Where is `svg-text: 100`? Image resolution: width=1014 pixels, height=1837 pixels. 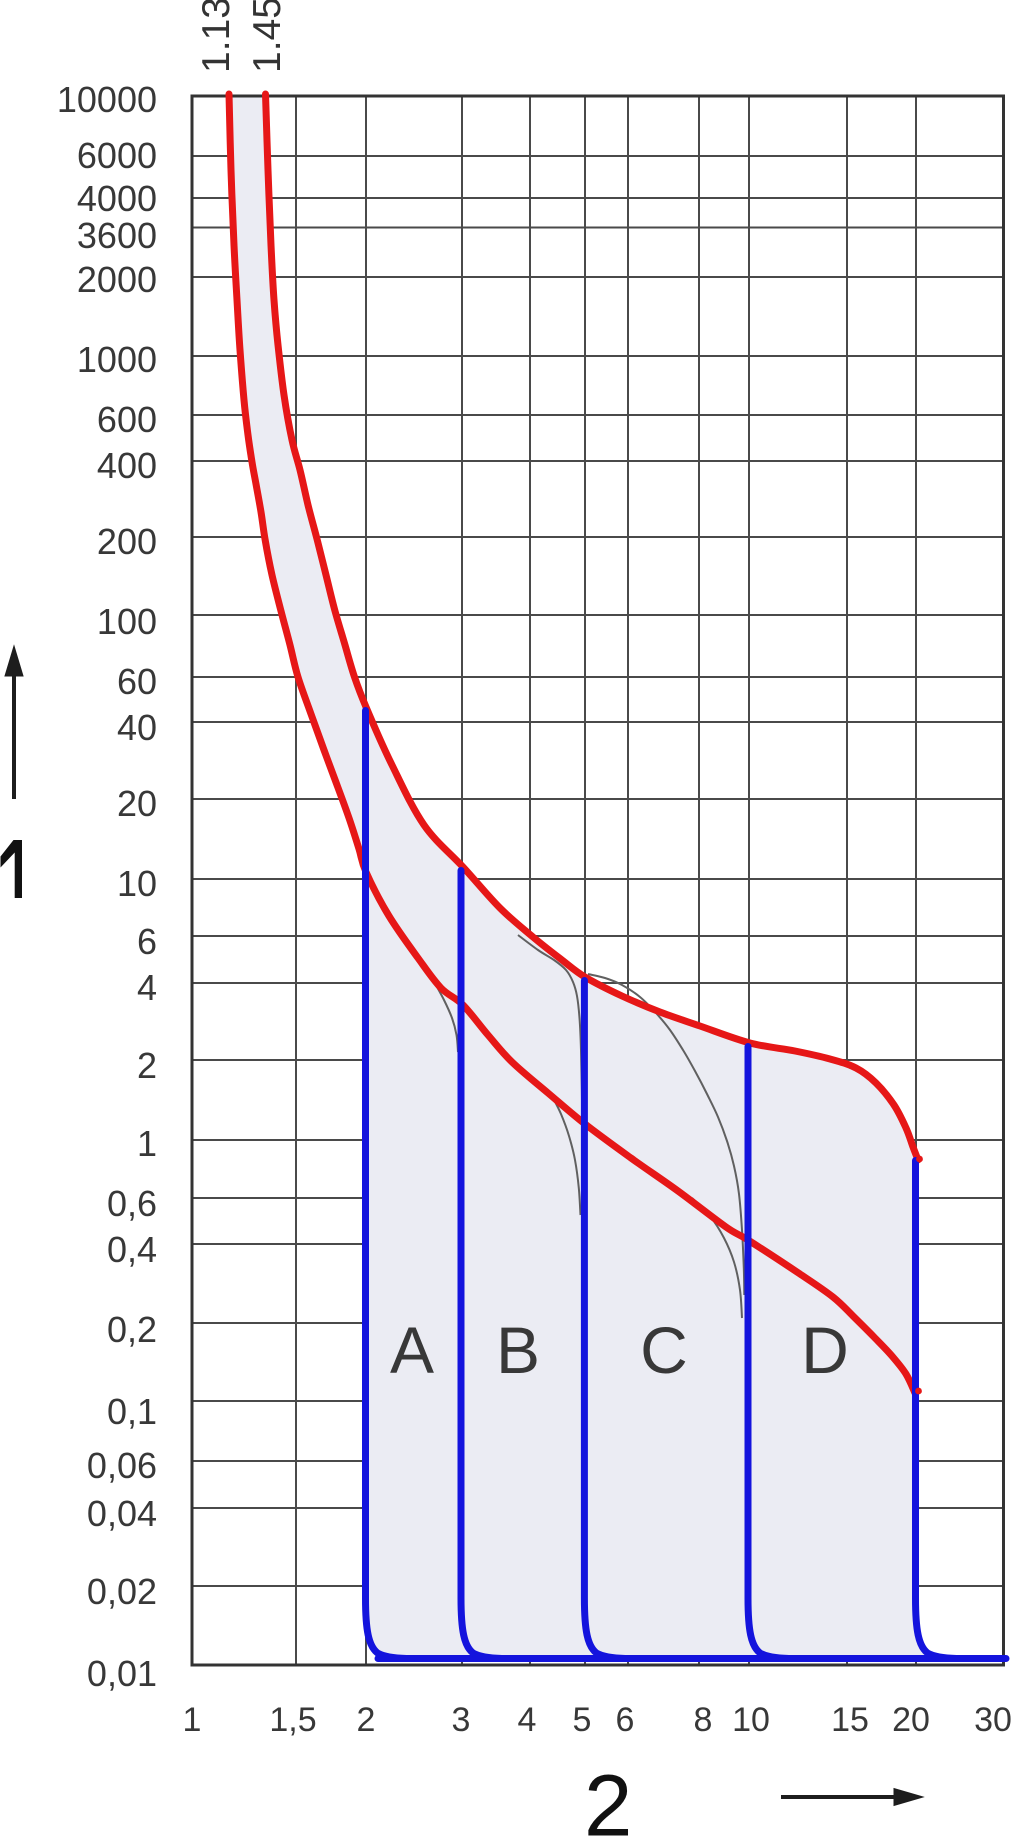 svg-text: 100 is located at coordinates (127, 621).